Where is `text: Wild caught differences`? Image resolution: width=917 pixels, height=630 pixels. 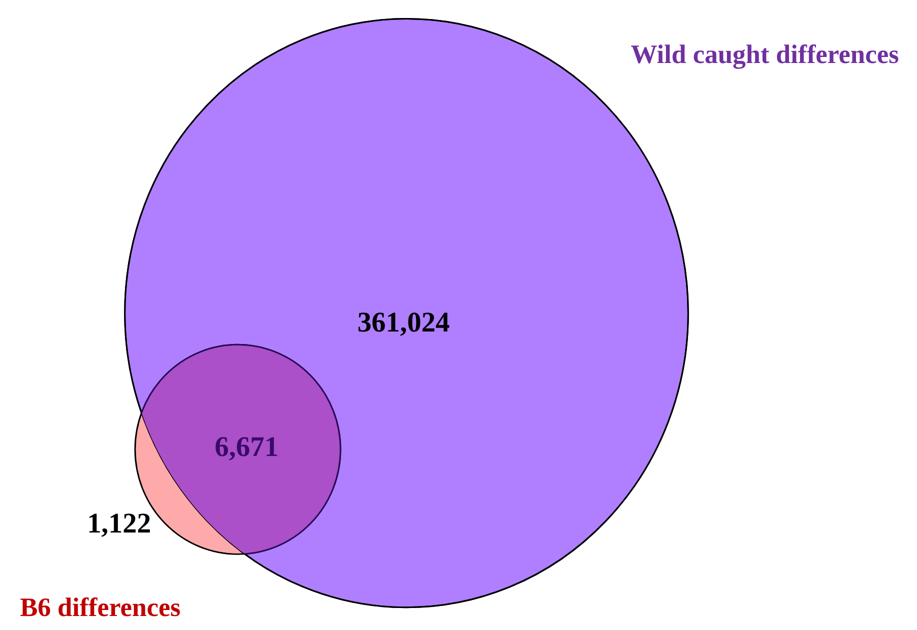
text: Wild caught differences is located at coordinates (764, 53).